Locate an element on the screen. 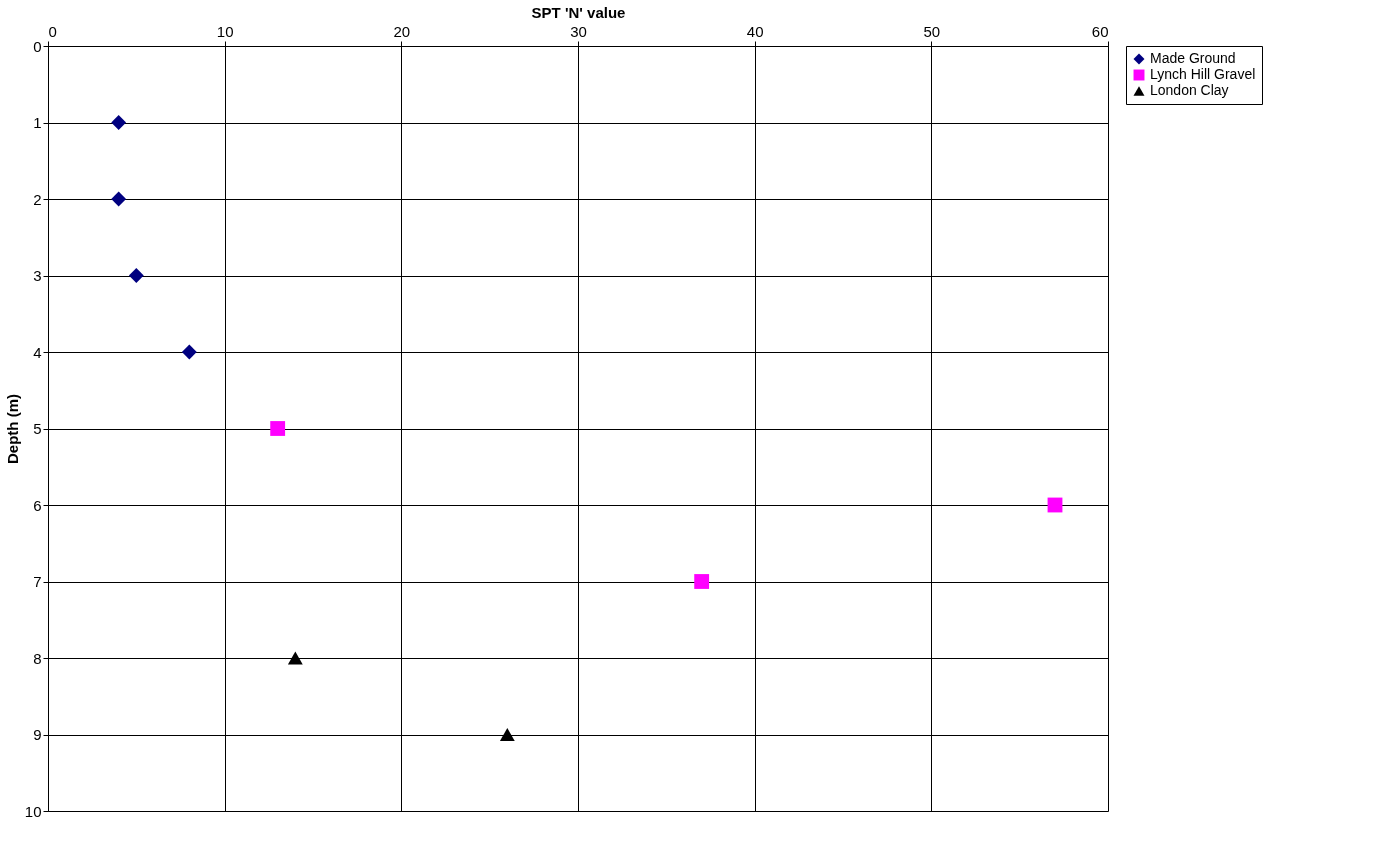 The height and width of the screenshot is (863, 1380). y-tick-label: 7 is located at coordinates (37, 581).